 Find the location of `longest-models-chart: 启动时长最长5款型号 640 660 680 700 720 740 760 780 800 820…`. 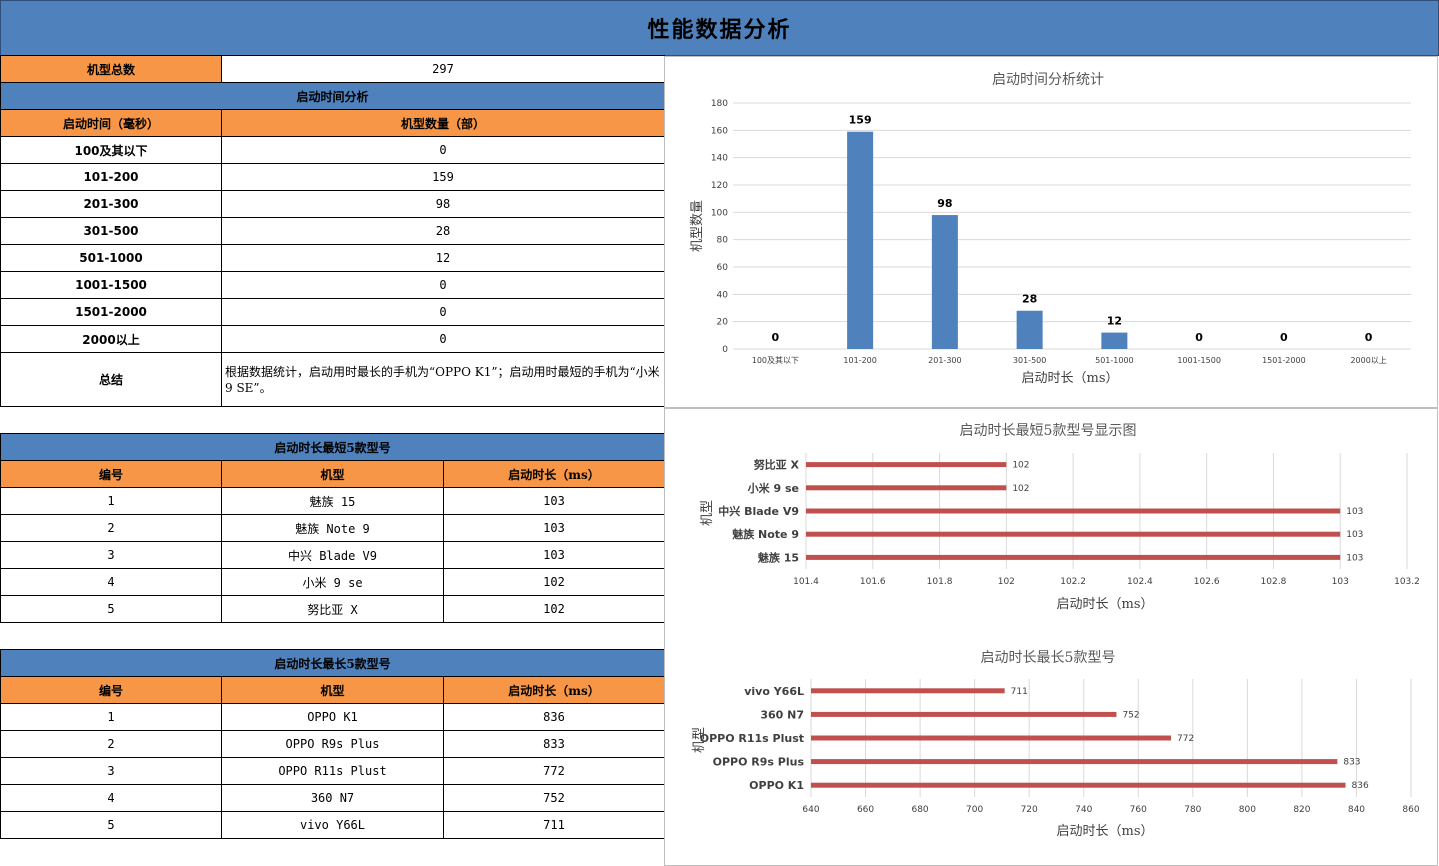

longest-models-chart: 启动时长最长5款型号 640 660 680 700 720 740 760 780 800 820… is located at coordinates (1056, 744).